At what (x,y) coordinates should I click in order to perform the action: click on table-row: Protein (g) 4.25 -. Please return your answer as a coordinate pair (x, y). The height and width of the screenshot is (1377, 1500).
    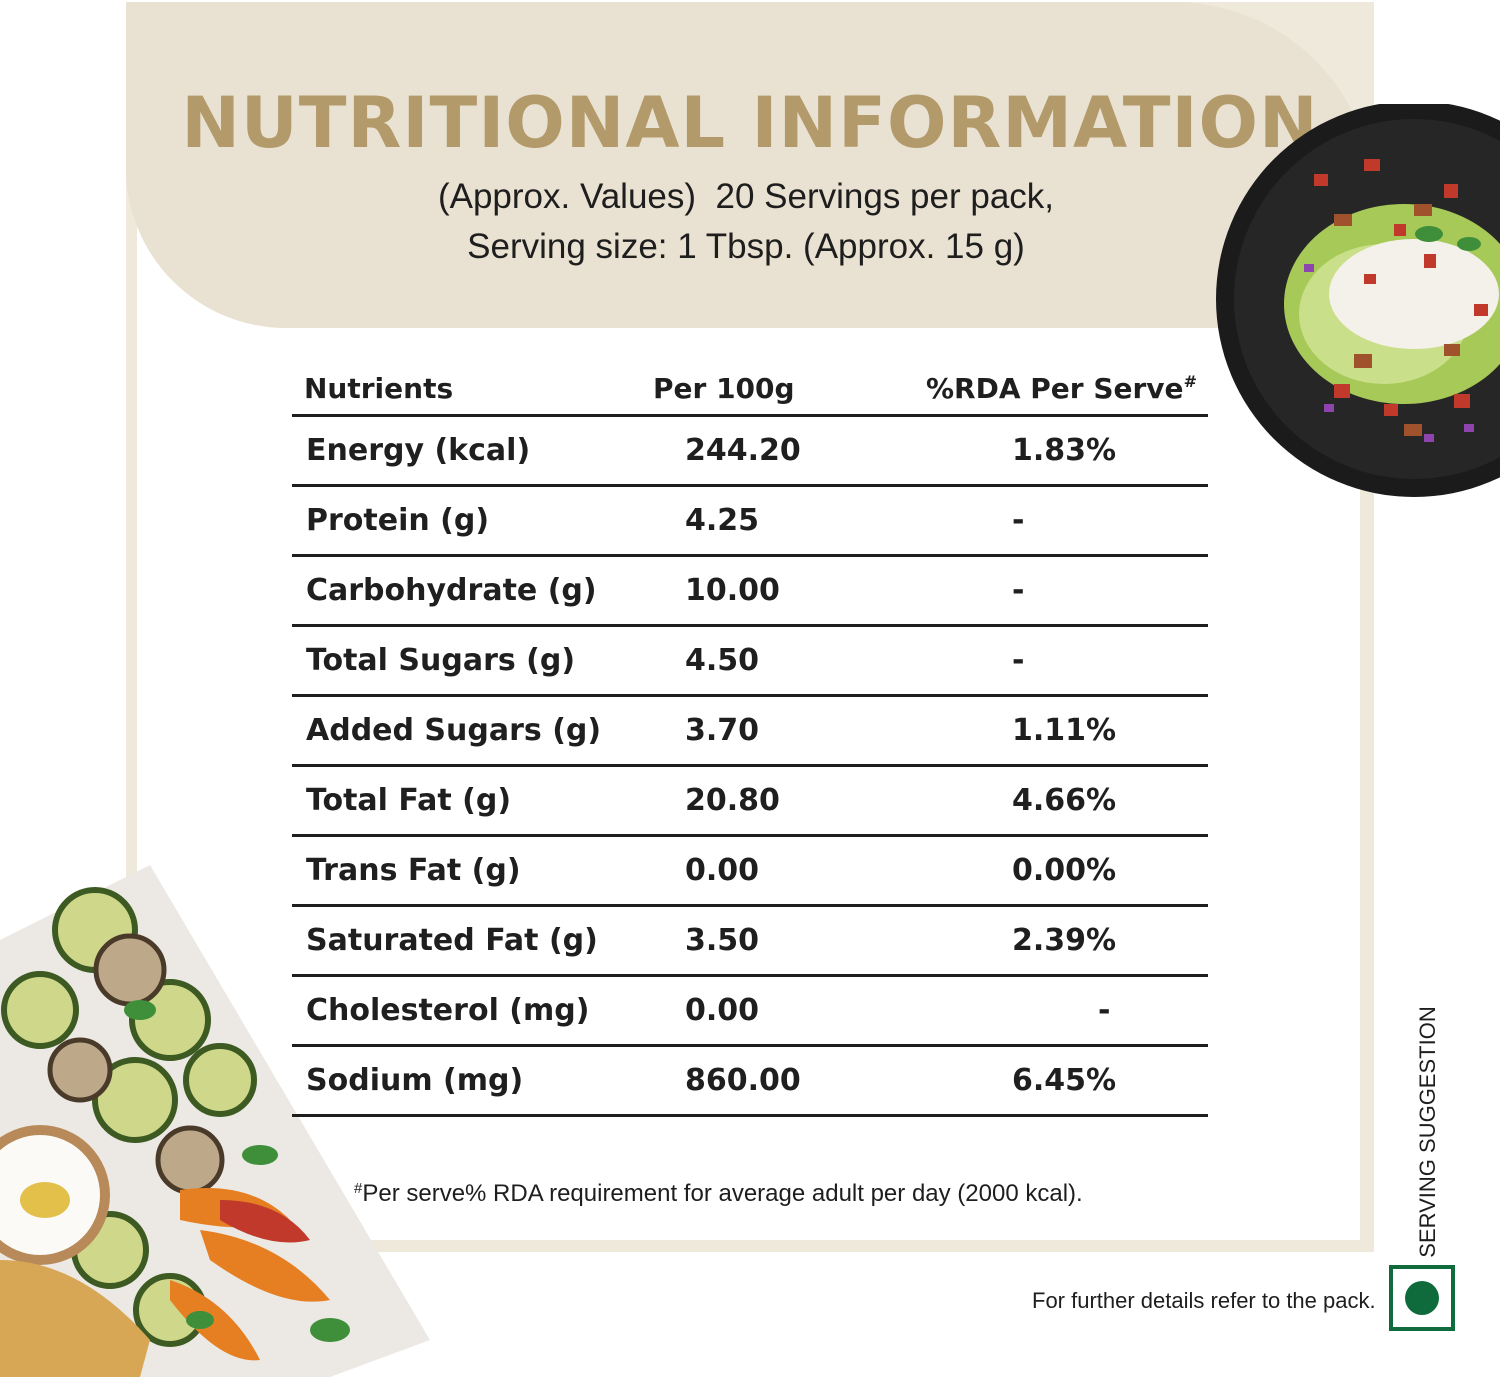
    Looking at the image, I should click on (750, 522).